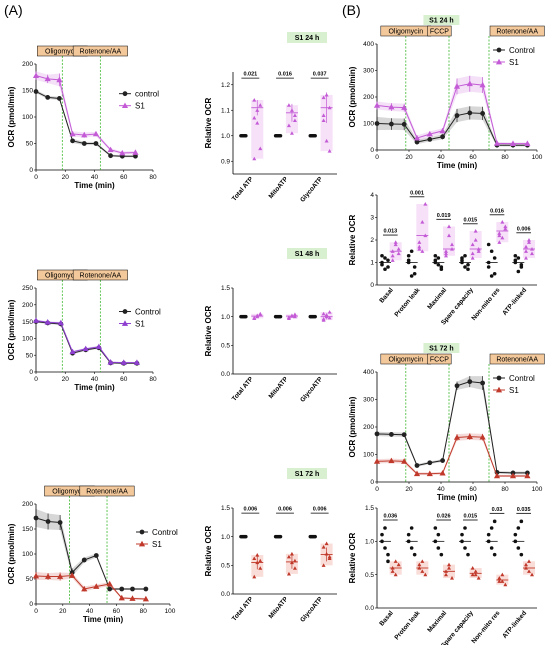  I want to click on p-value: 0.019, so click(444, 216).